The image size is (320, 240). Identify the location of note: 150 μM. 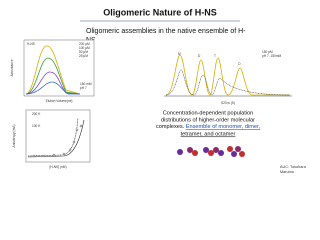
(267, 52).